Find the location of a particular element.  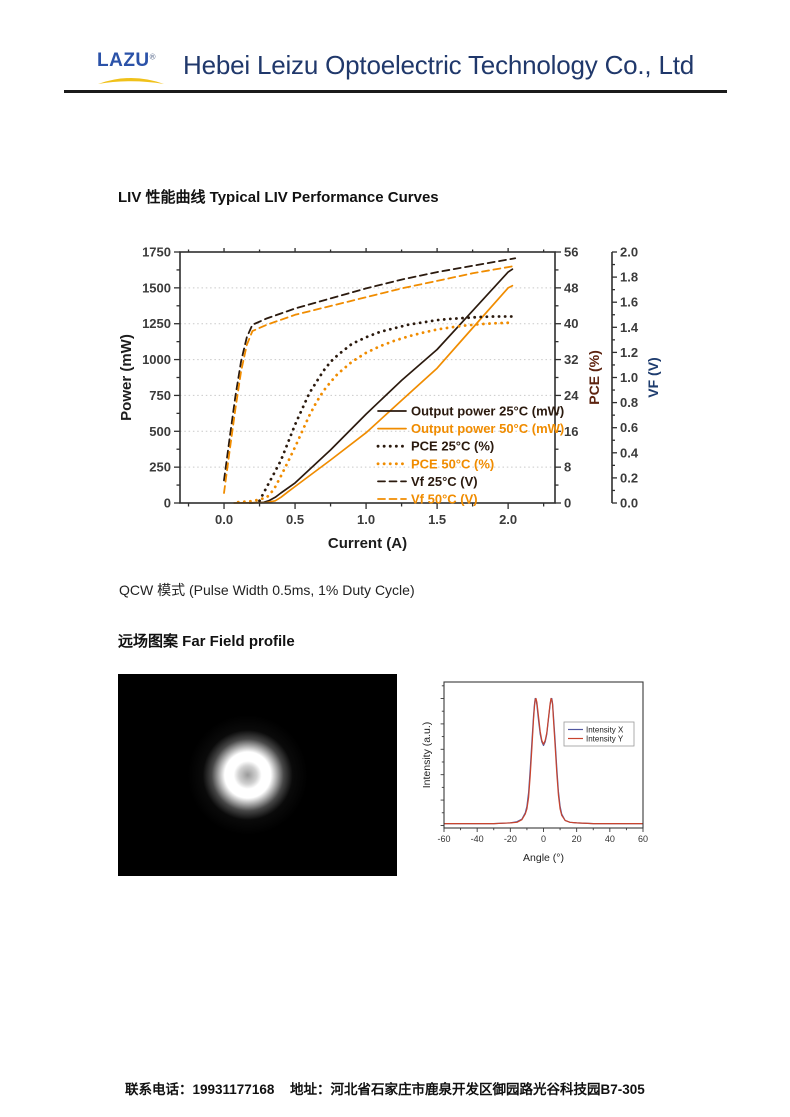

svg-text: 0.5 is located at coordinates (295, 519).